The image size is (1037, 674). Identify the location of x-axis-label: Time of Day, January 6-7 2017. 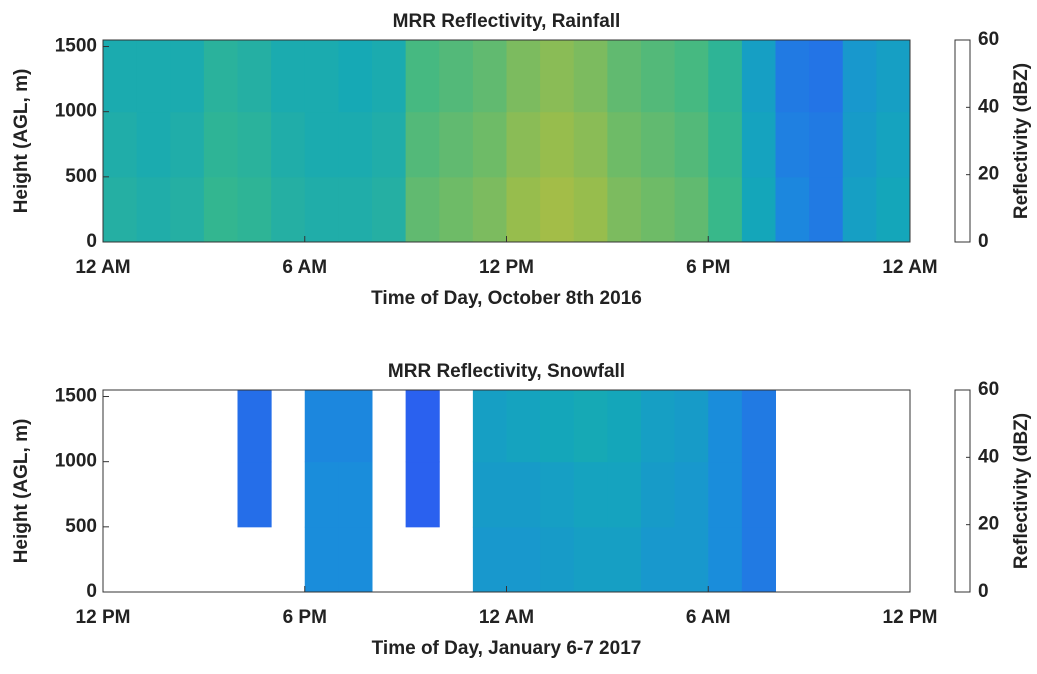
(507, 648).